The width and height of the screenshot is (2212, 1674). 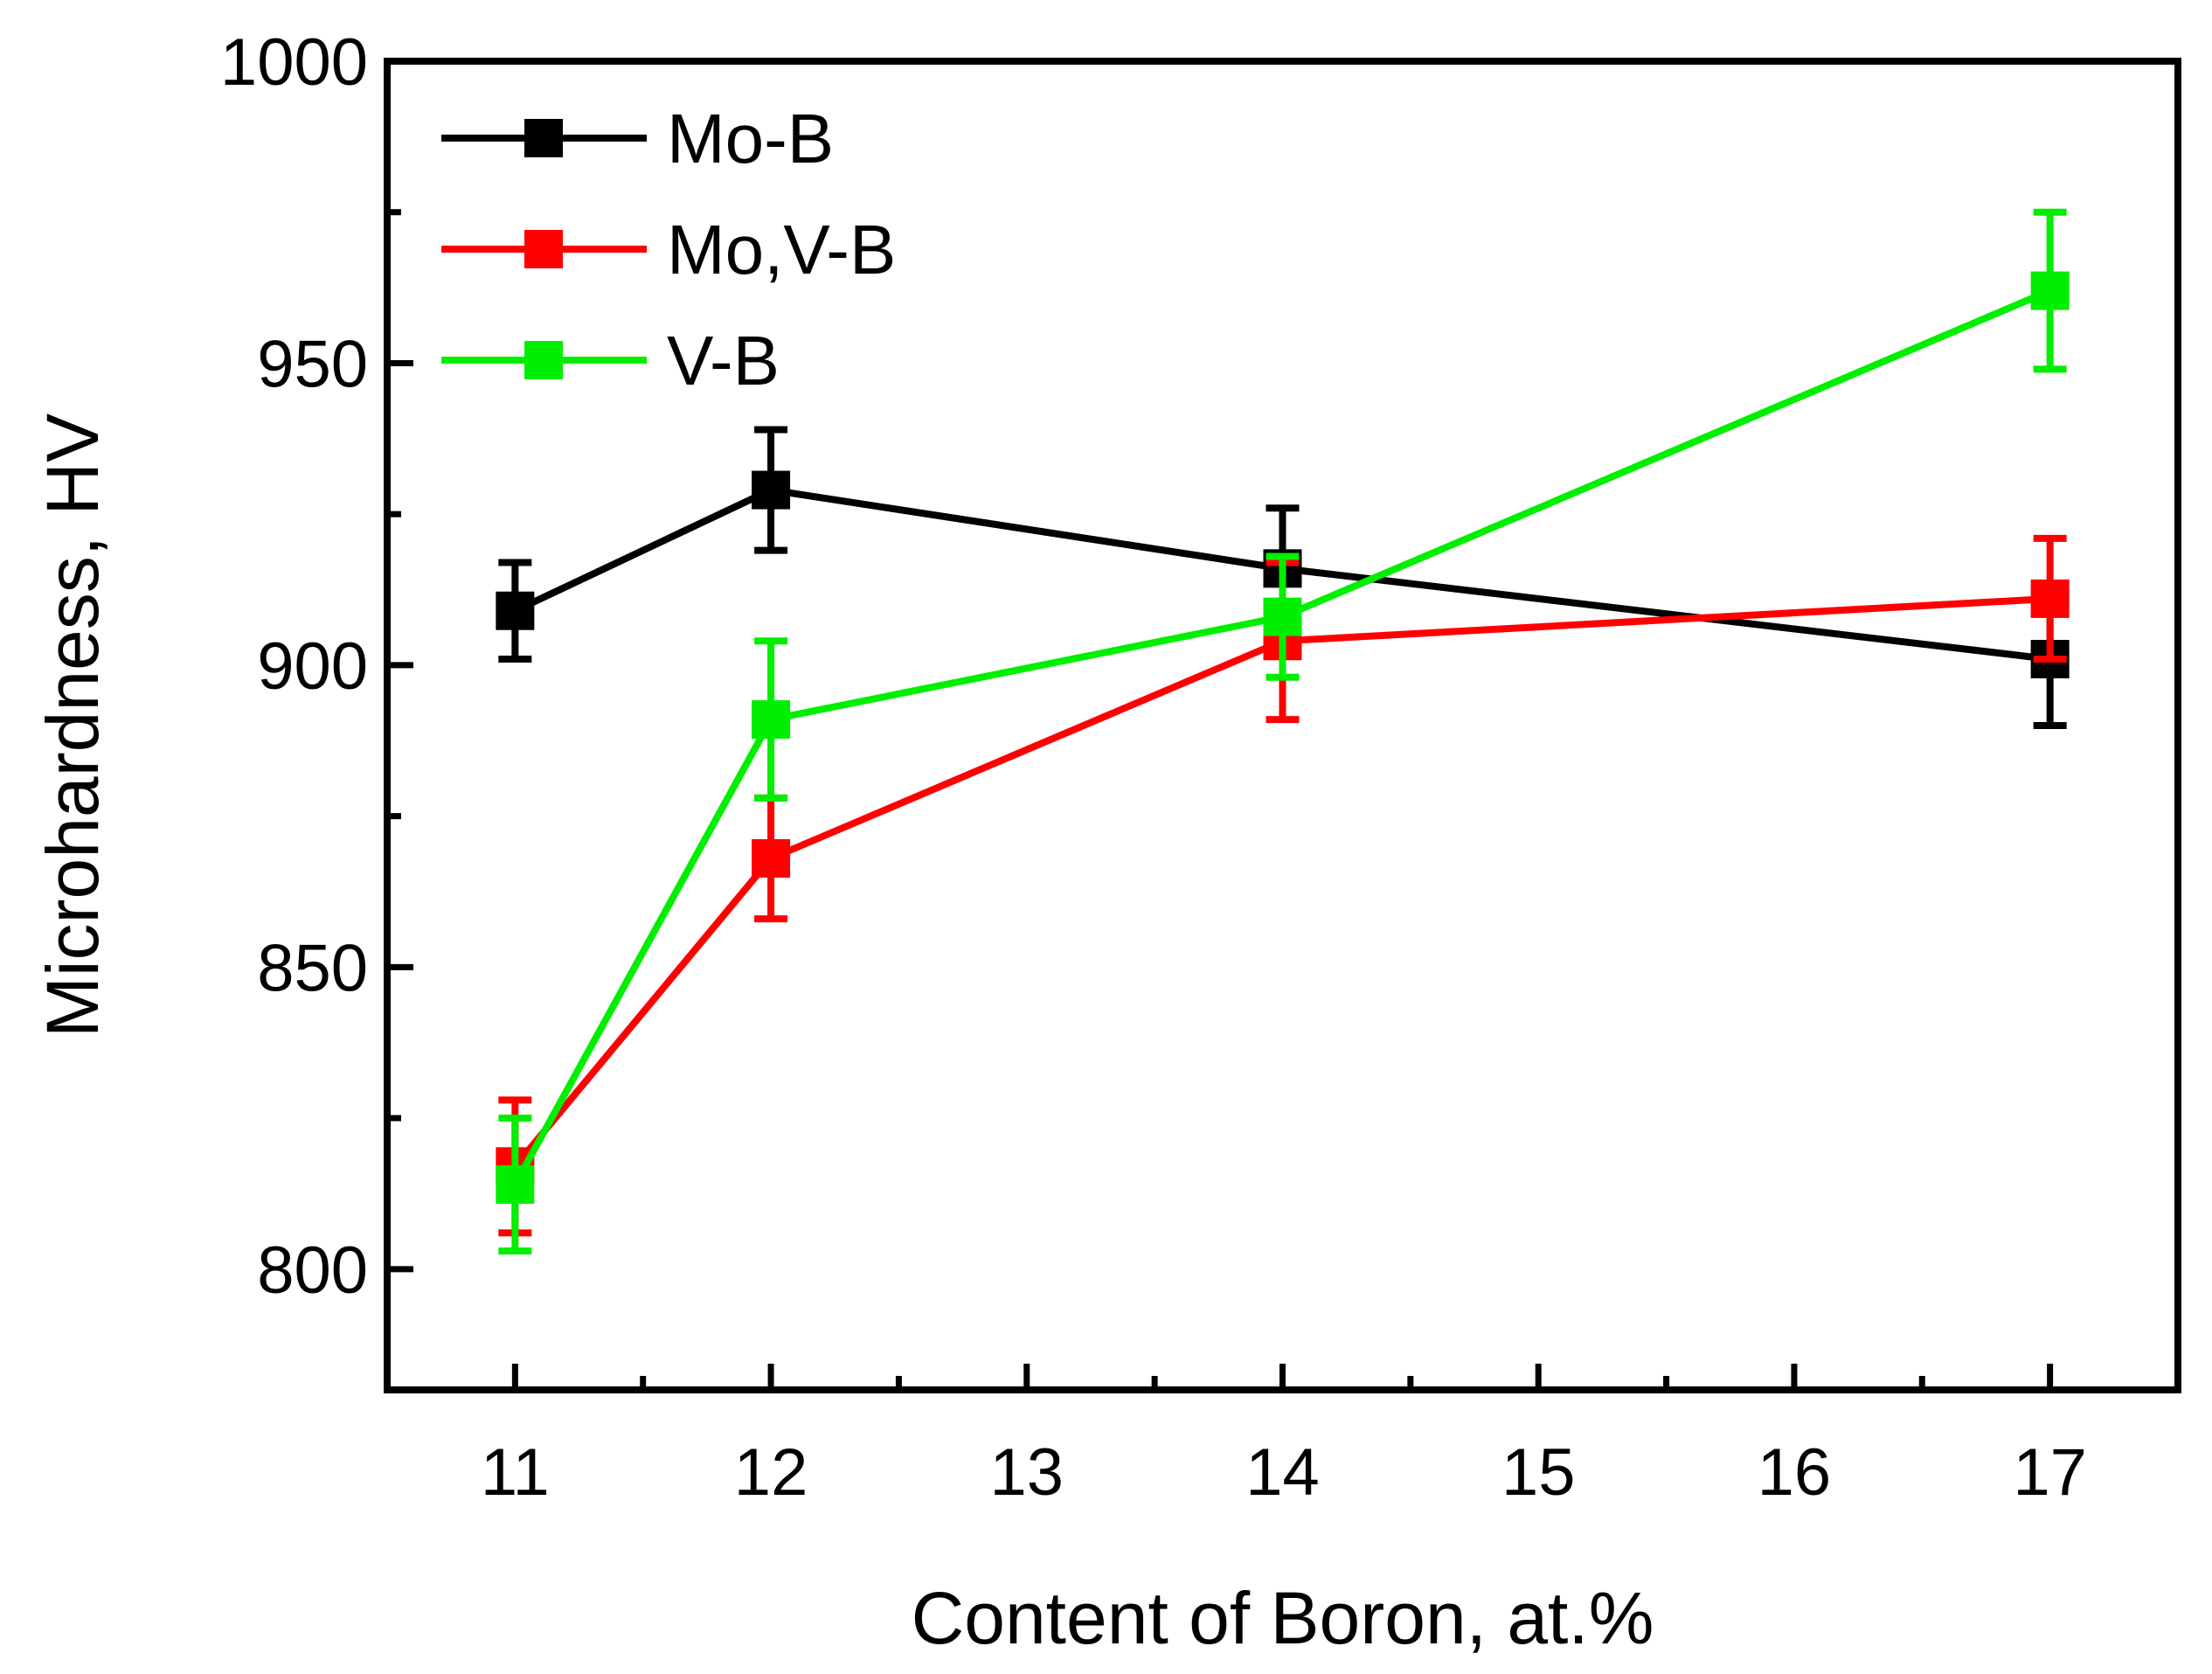 I want to click on legend: Mo-B Mo,V-B V-B, so click(x=668, y=249).